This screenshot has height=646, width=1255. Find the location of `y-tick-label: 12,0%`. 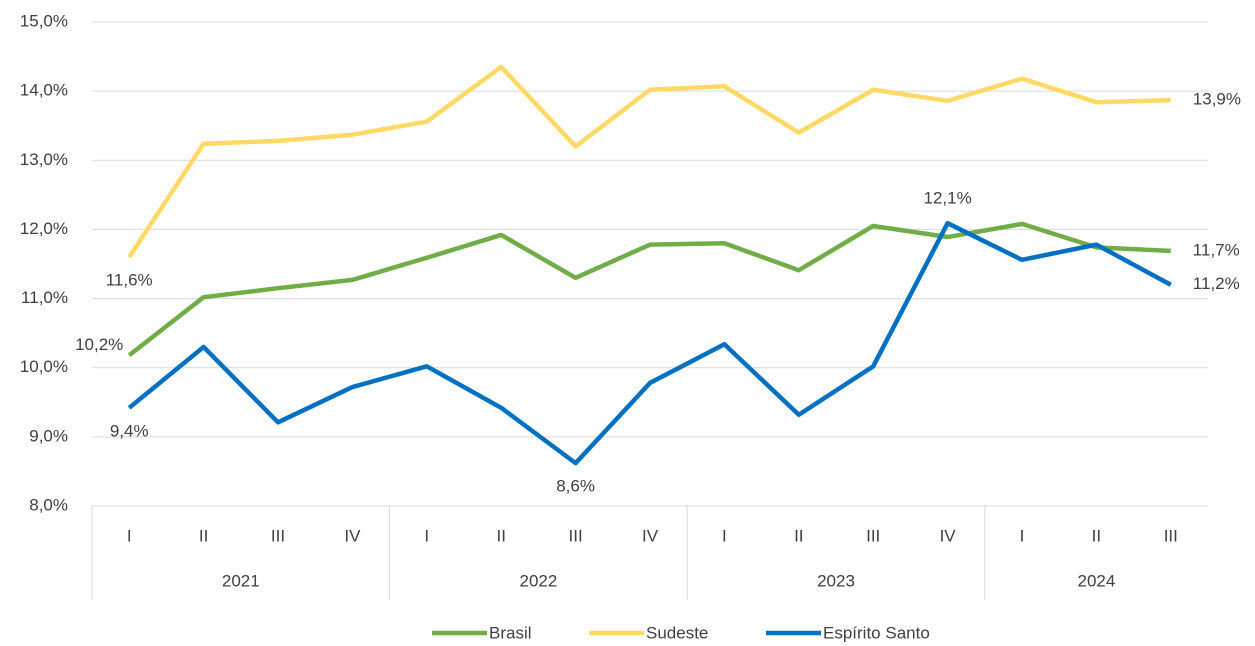

y-tick-label: 12,0% is located at coordinates (44, 228).